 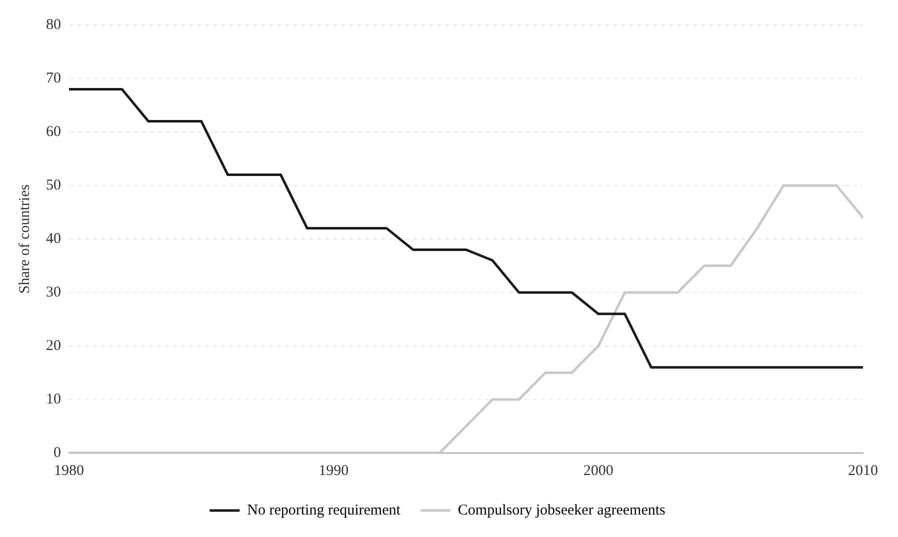 I want to click on y-tick-label: 20, so click(x=53, y=346).